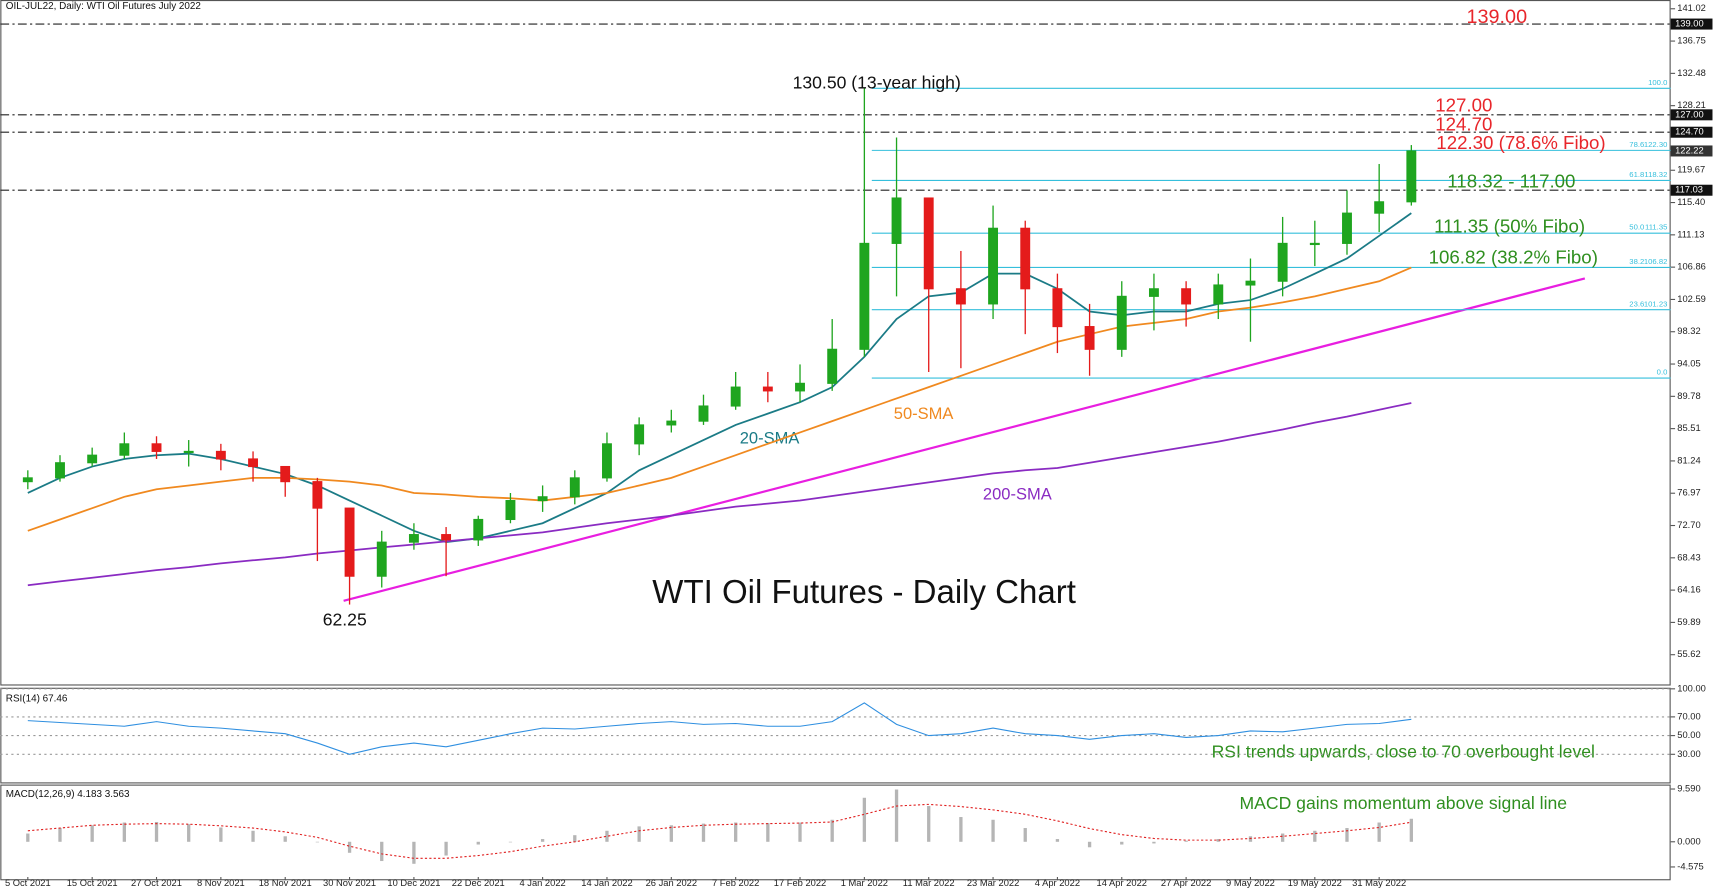  Describe the element at coordinates (1688, 493) in the screenshot. I see `y-tick-label: 76.97` at that location.